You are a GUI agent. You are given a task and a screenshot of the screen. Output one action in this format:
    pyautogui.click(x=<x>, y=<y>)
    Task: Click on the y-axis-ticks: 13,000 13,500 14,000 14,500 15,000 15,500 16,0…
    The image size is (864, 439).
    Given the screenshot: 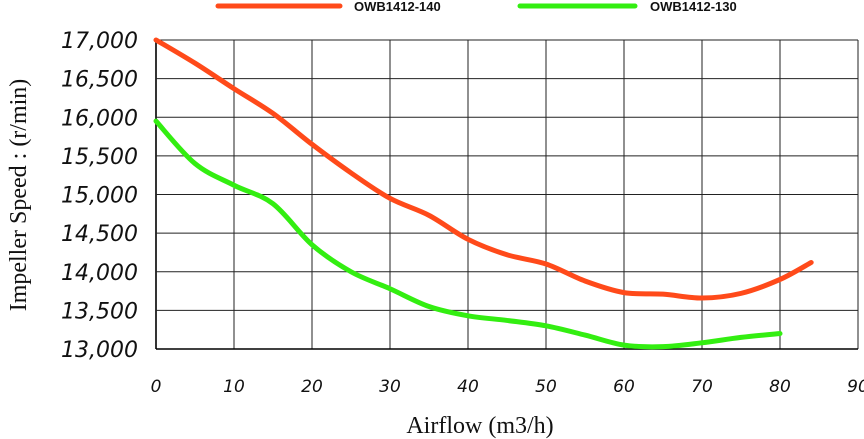 What is the action you would take?
    pyautogui.click(x=99, y=196)
    